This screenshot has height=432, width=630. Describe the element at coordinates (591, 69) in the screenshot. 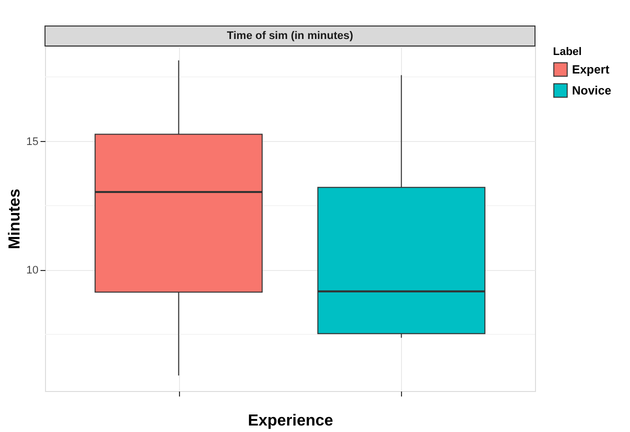

I see `legend-label: Expert` at that location.